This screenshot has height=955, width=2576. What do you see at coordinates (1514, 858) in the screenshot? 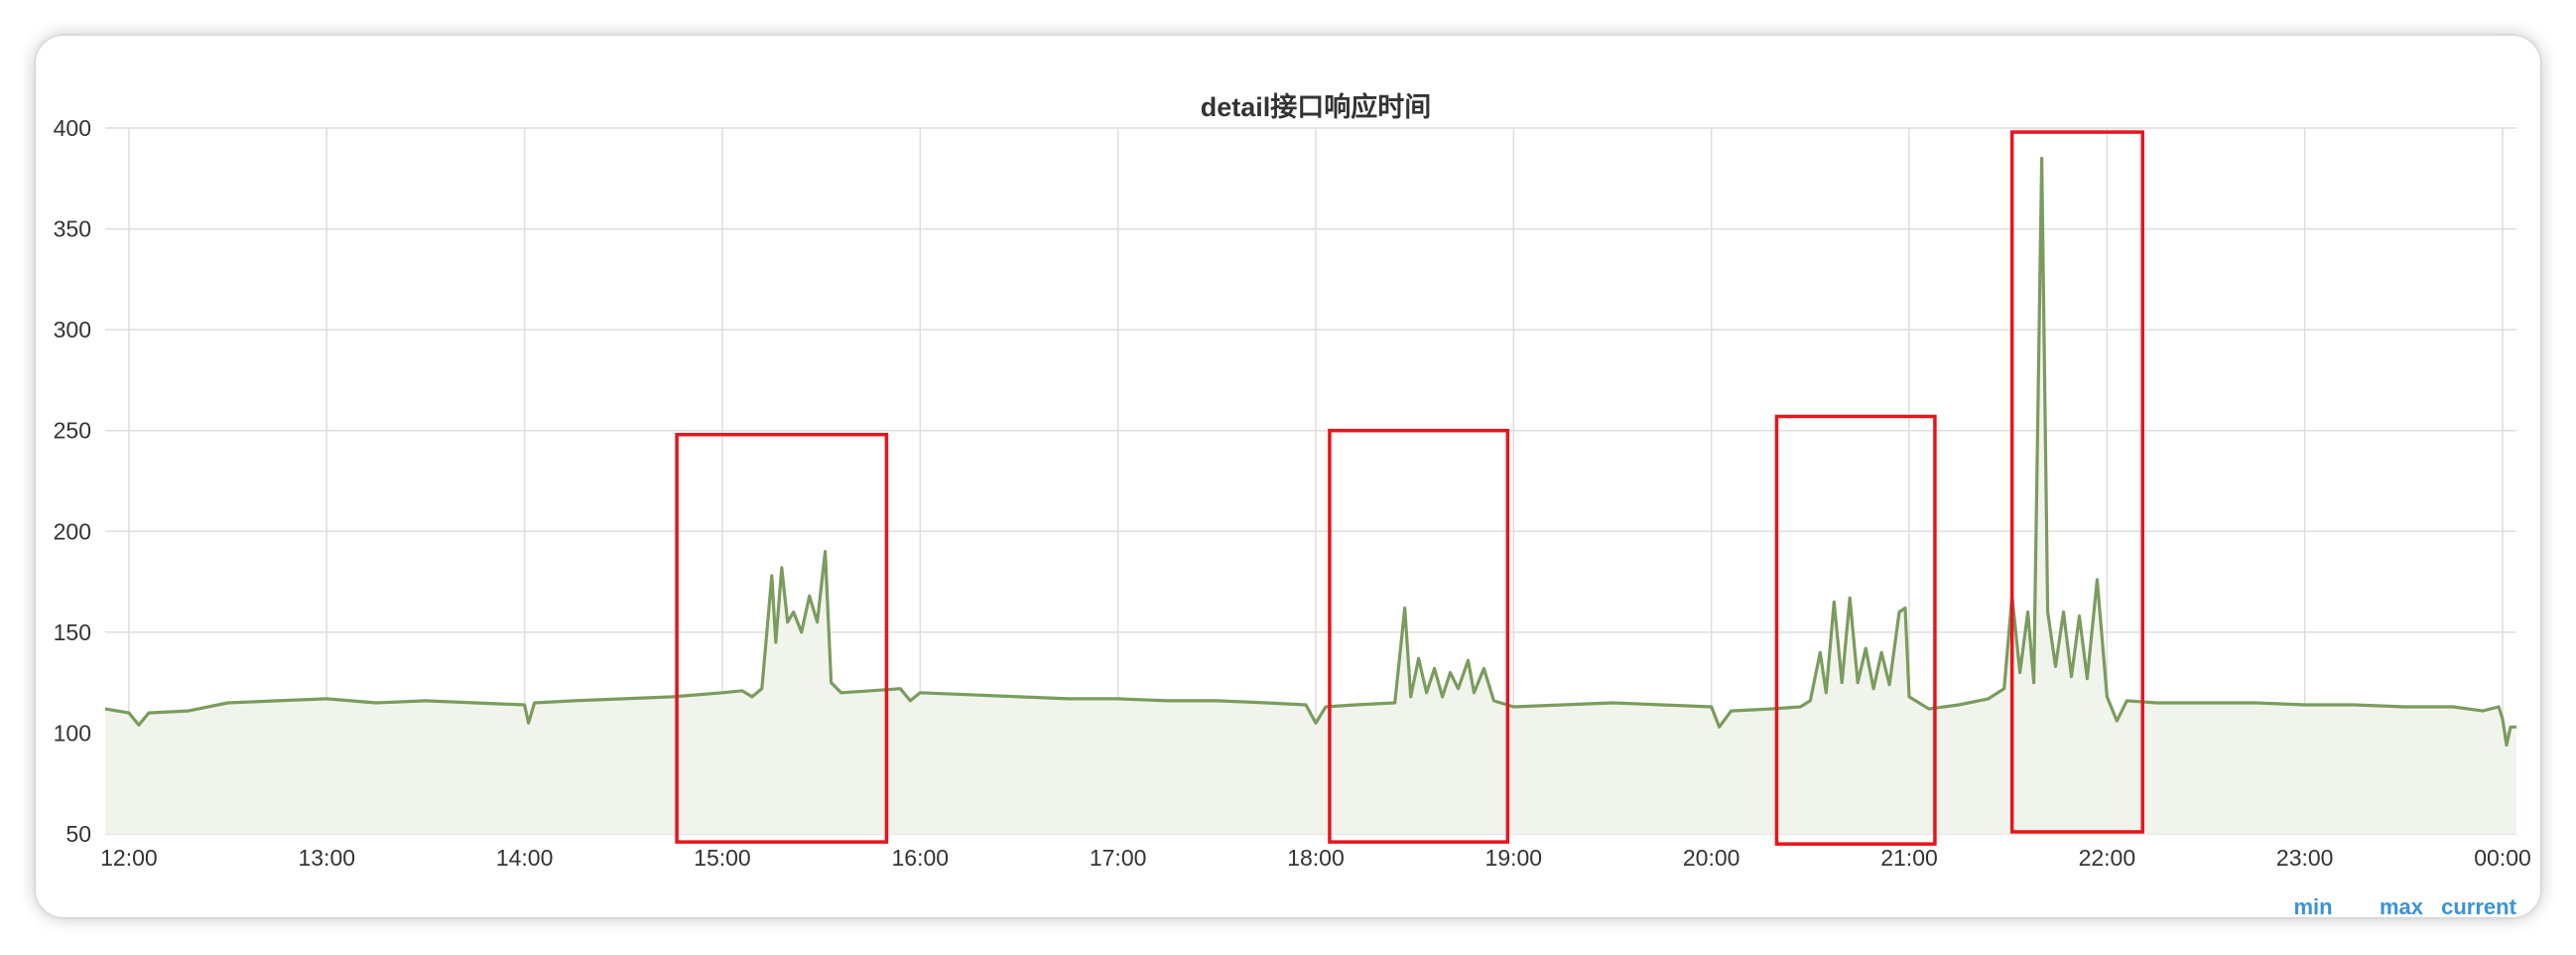
I see `x-tick-label: 19:00` at bounding box center [1514, 858].